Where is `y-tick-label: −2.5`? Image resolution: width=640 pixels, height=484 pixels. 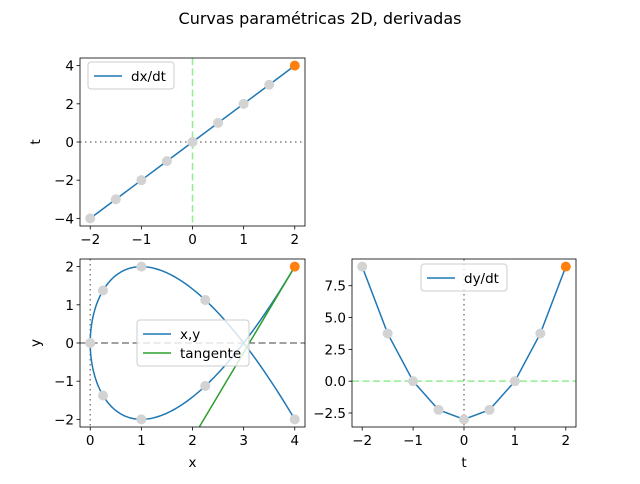
y-tick-label: −2.5 is located at coordinates (329, 414).